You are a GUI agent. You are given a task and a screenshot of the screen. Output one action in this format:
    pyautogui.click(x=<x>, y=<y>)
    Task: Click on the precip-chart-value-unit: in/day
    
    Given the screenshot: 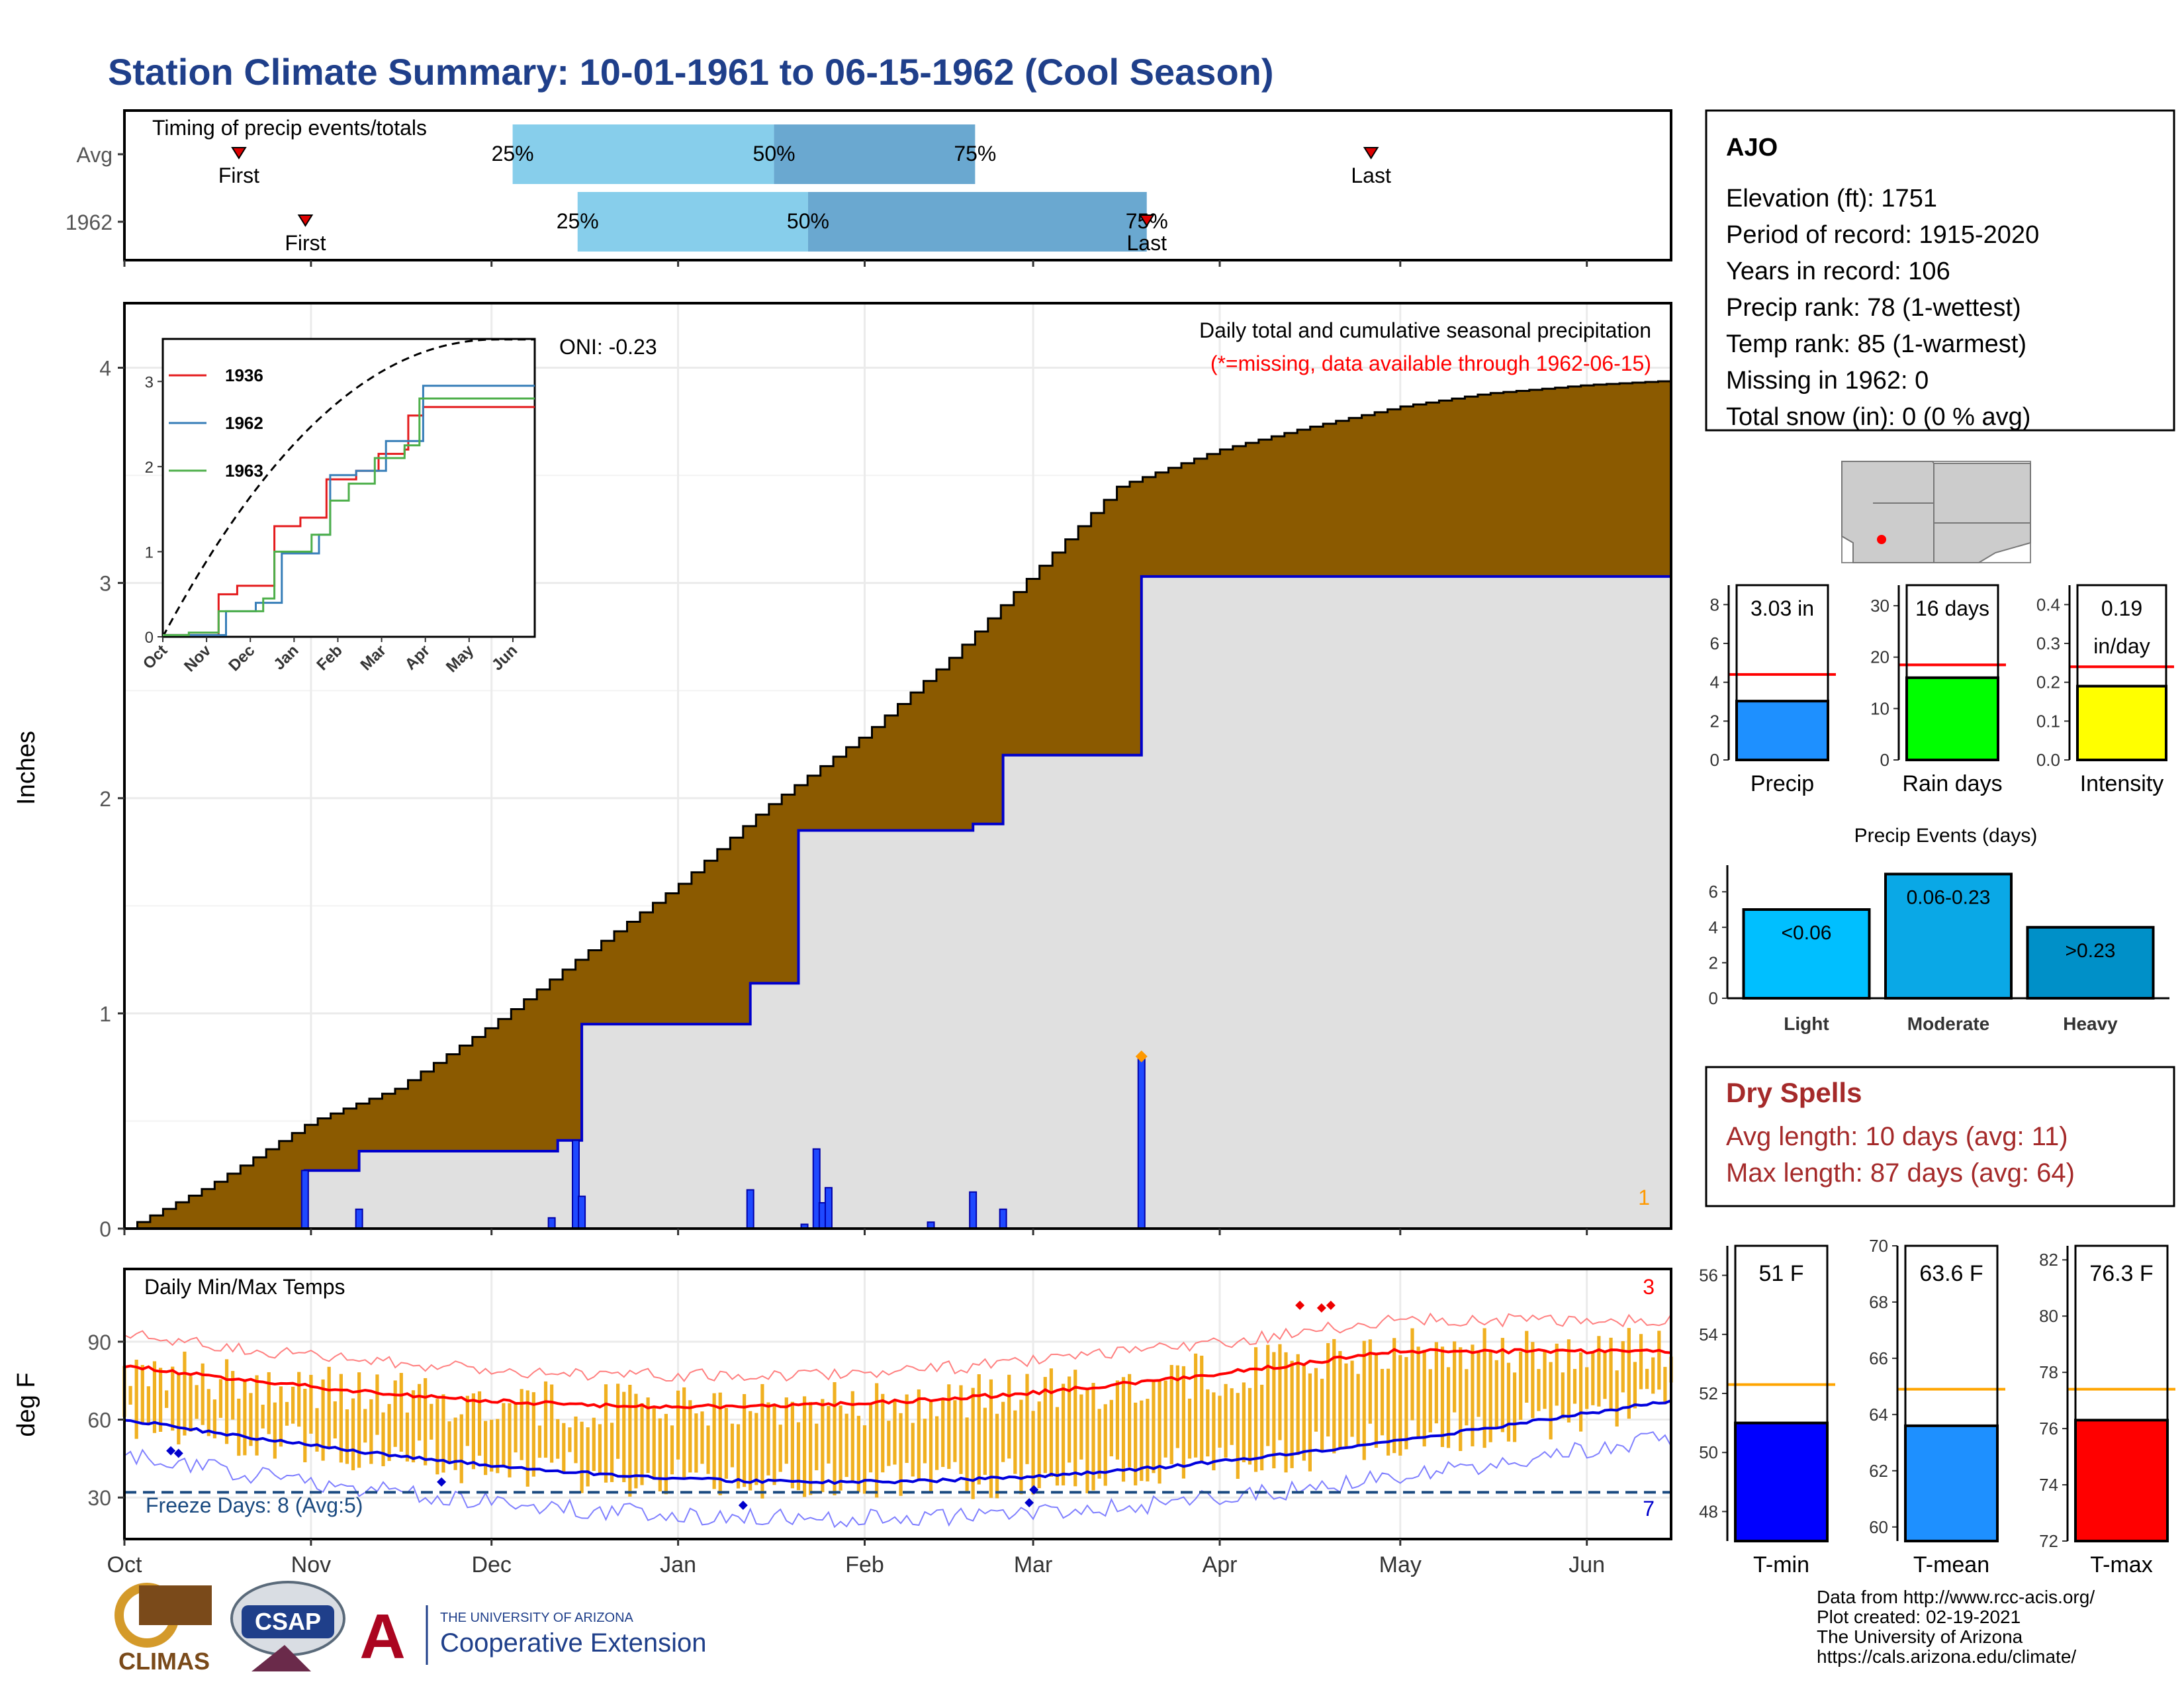 What is the action you would take?
    pyautogui.click(x=2121, y=646)
    